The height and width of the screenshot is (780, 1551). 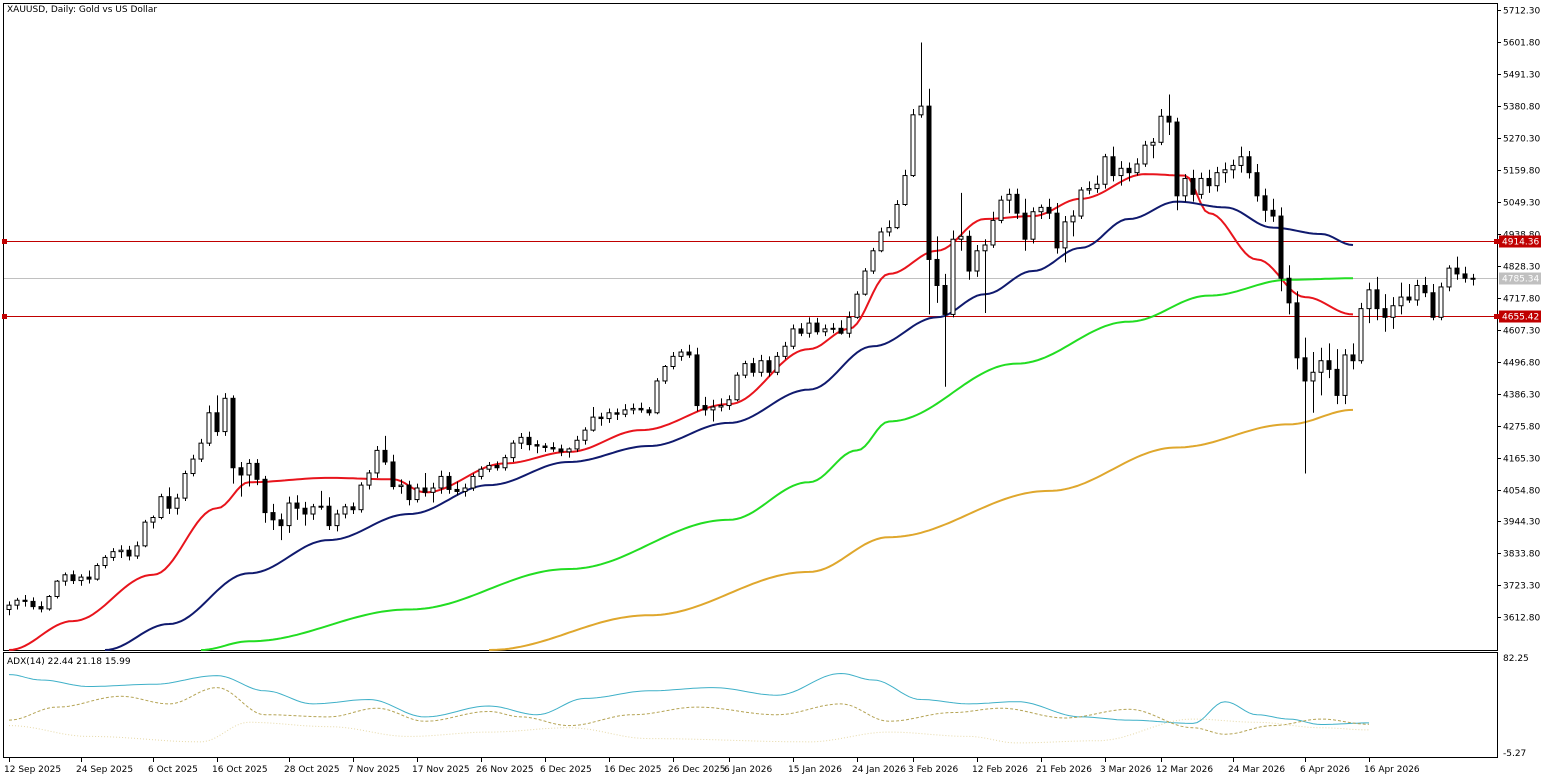 I want to click on price-tick-label: 4386.30, so click(x=1521, y=396).